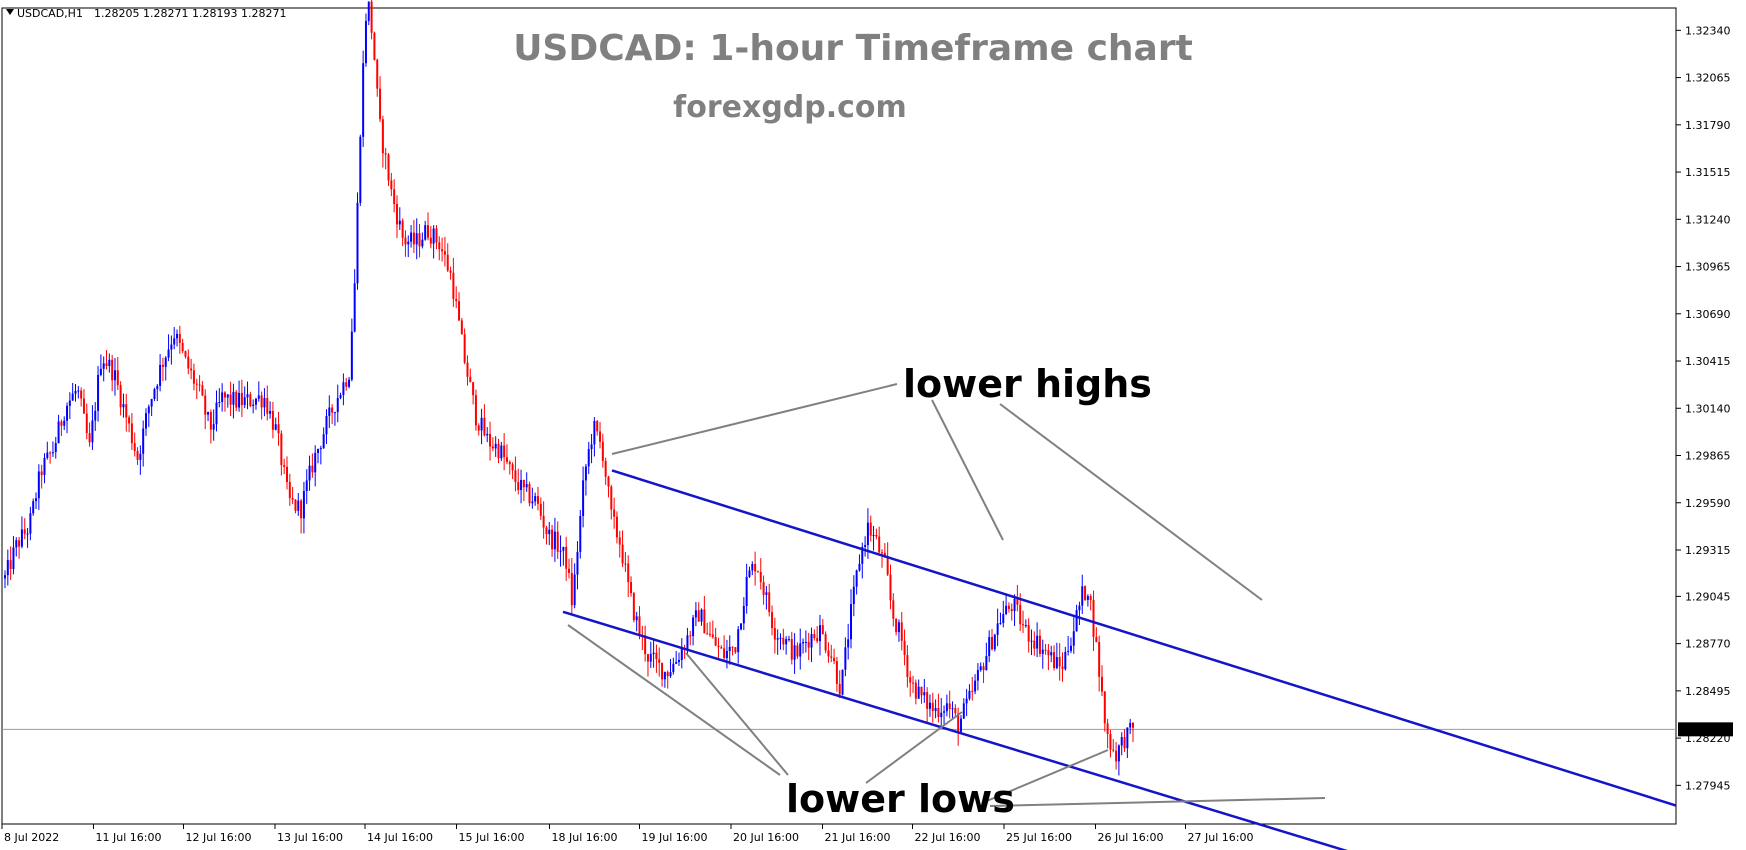 This screenshot has height=850, width=1746. I want to click on chart-title: USDCAD: 1-hour Timeframe chart, so click(853, 48).